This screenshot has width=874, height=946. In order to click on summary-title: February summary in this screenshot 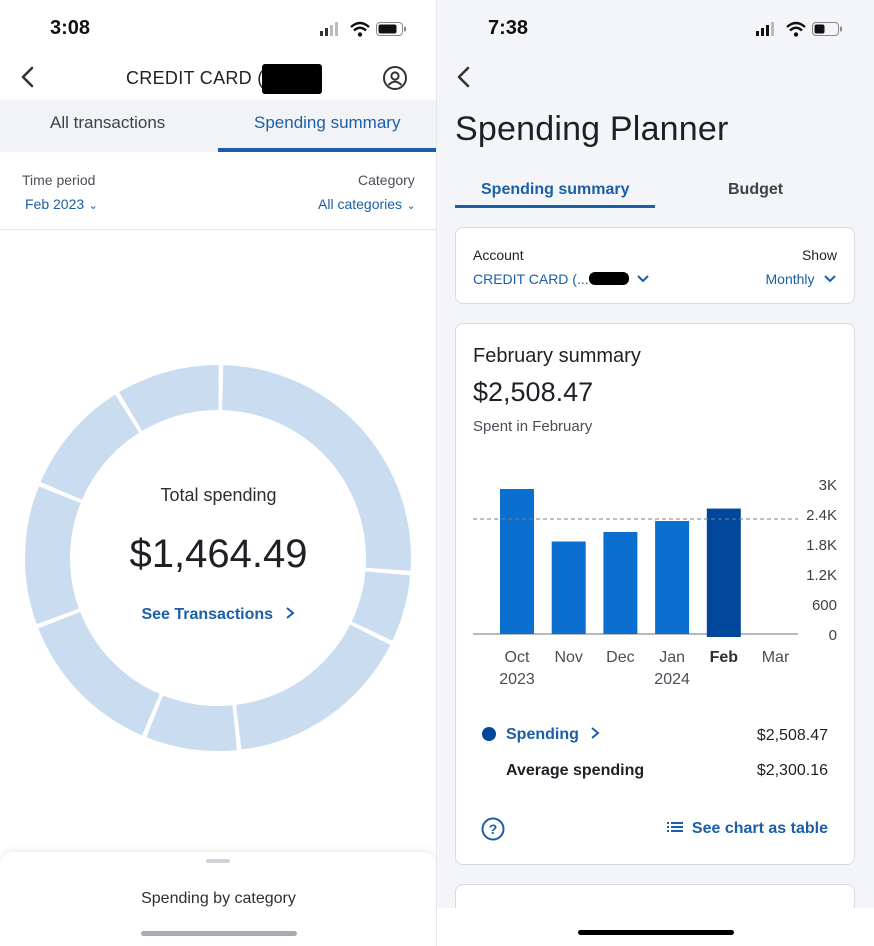, I will do `click(557, 356)`.